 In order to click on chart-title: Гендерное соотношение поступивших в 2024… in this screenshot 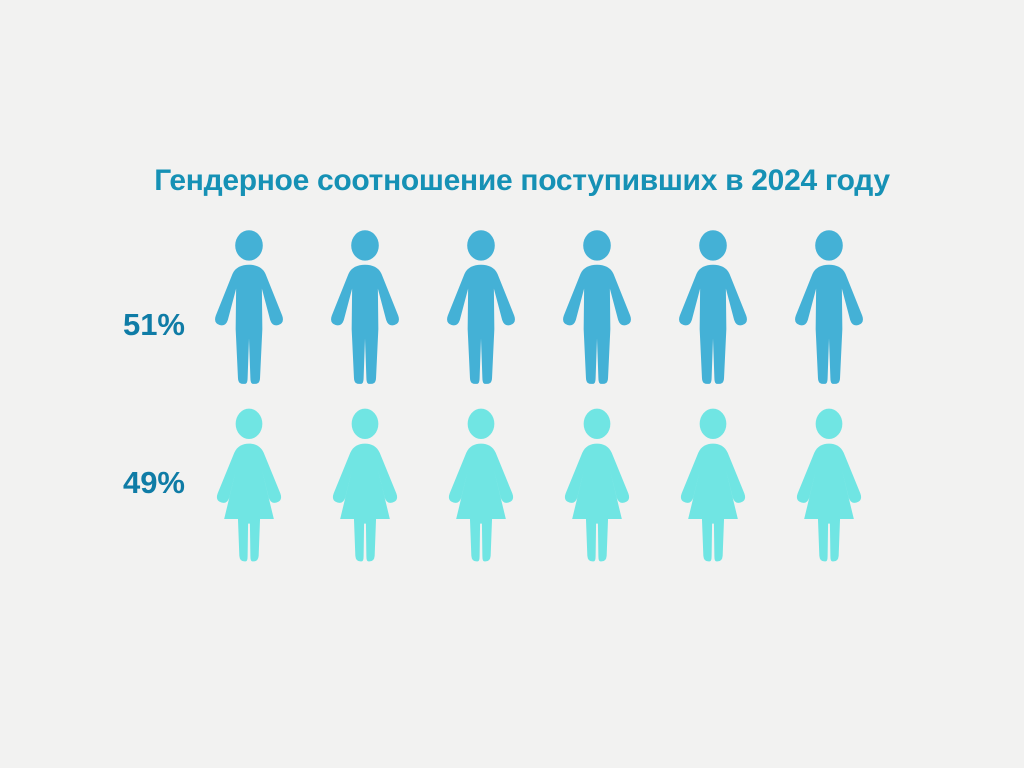, I will do `click(522, 180)`.